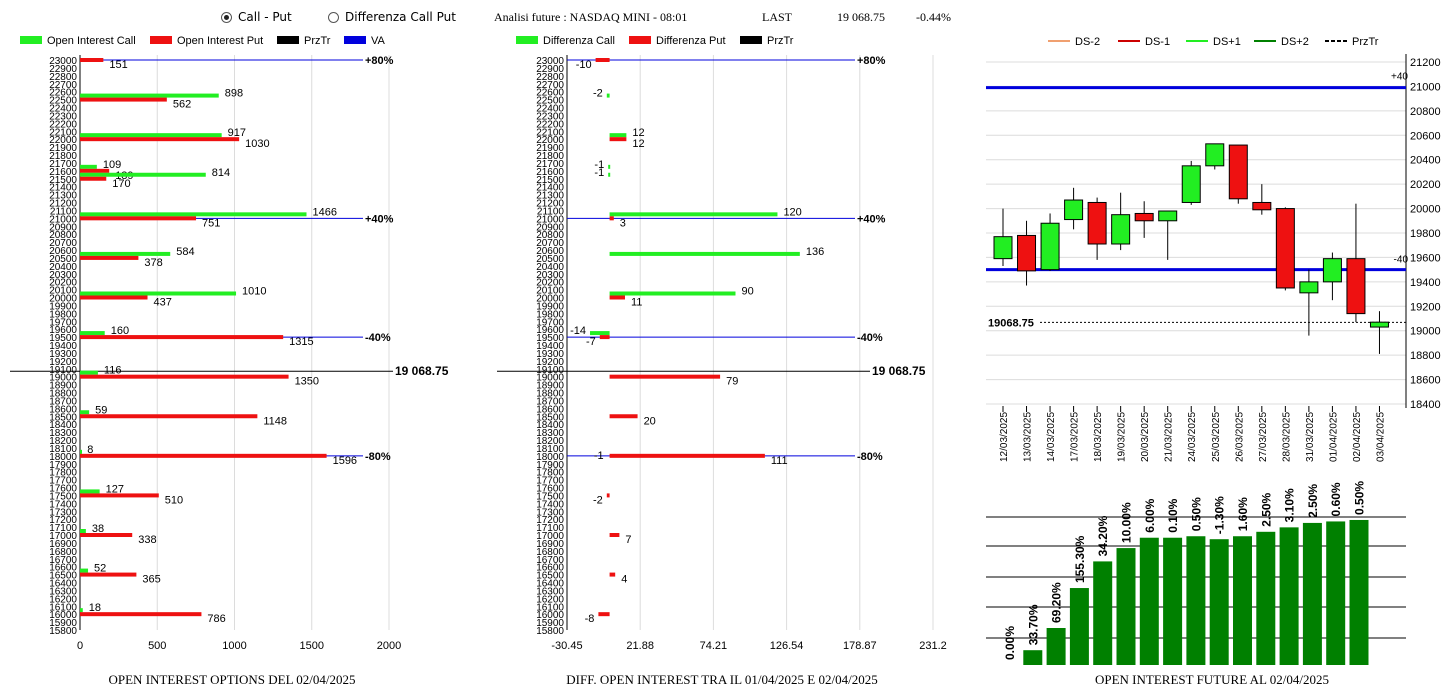 The width and height of the screenshot is (1448, 691). I want to click on x-tick-label: 13/03/2025, so click(1028, 437).